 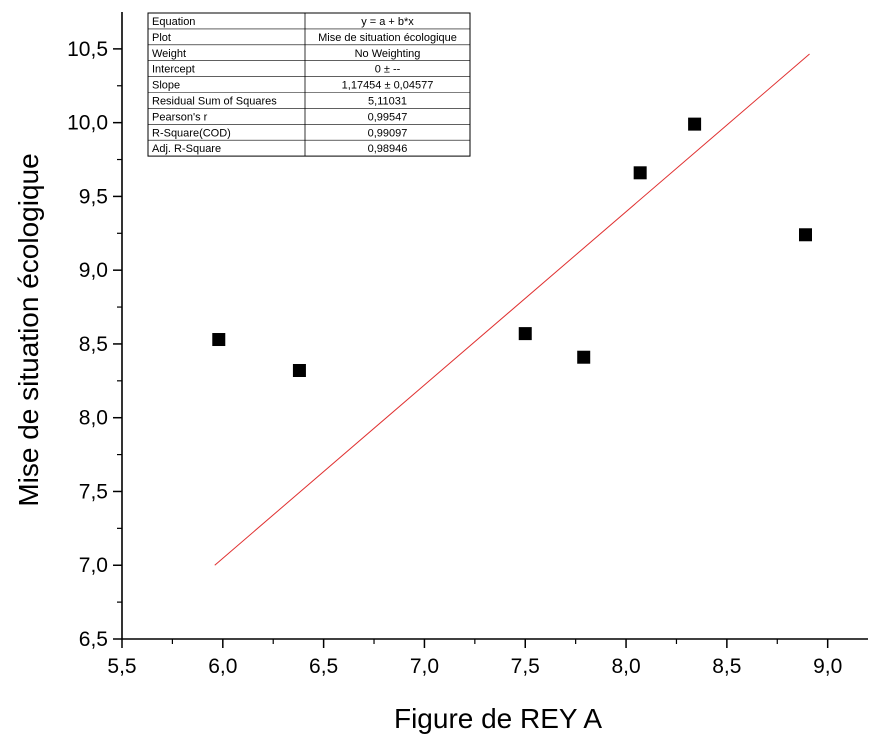 What do you see at coordinates (93, 491) in the screenshot?
I see `y-tick-label: 7,5` at bounding box center [93, 491].